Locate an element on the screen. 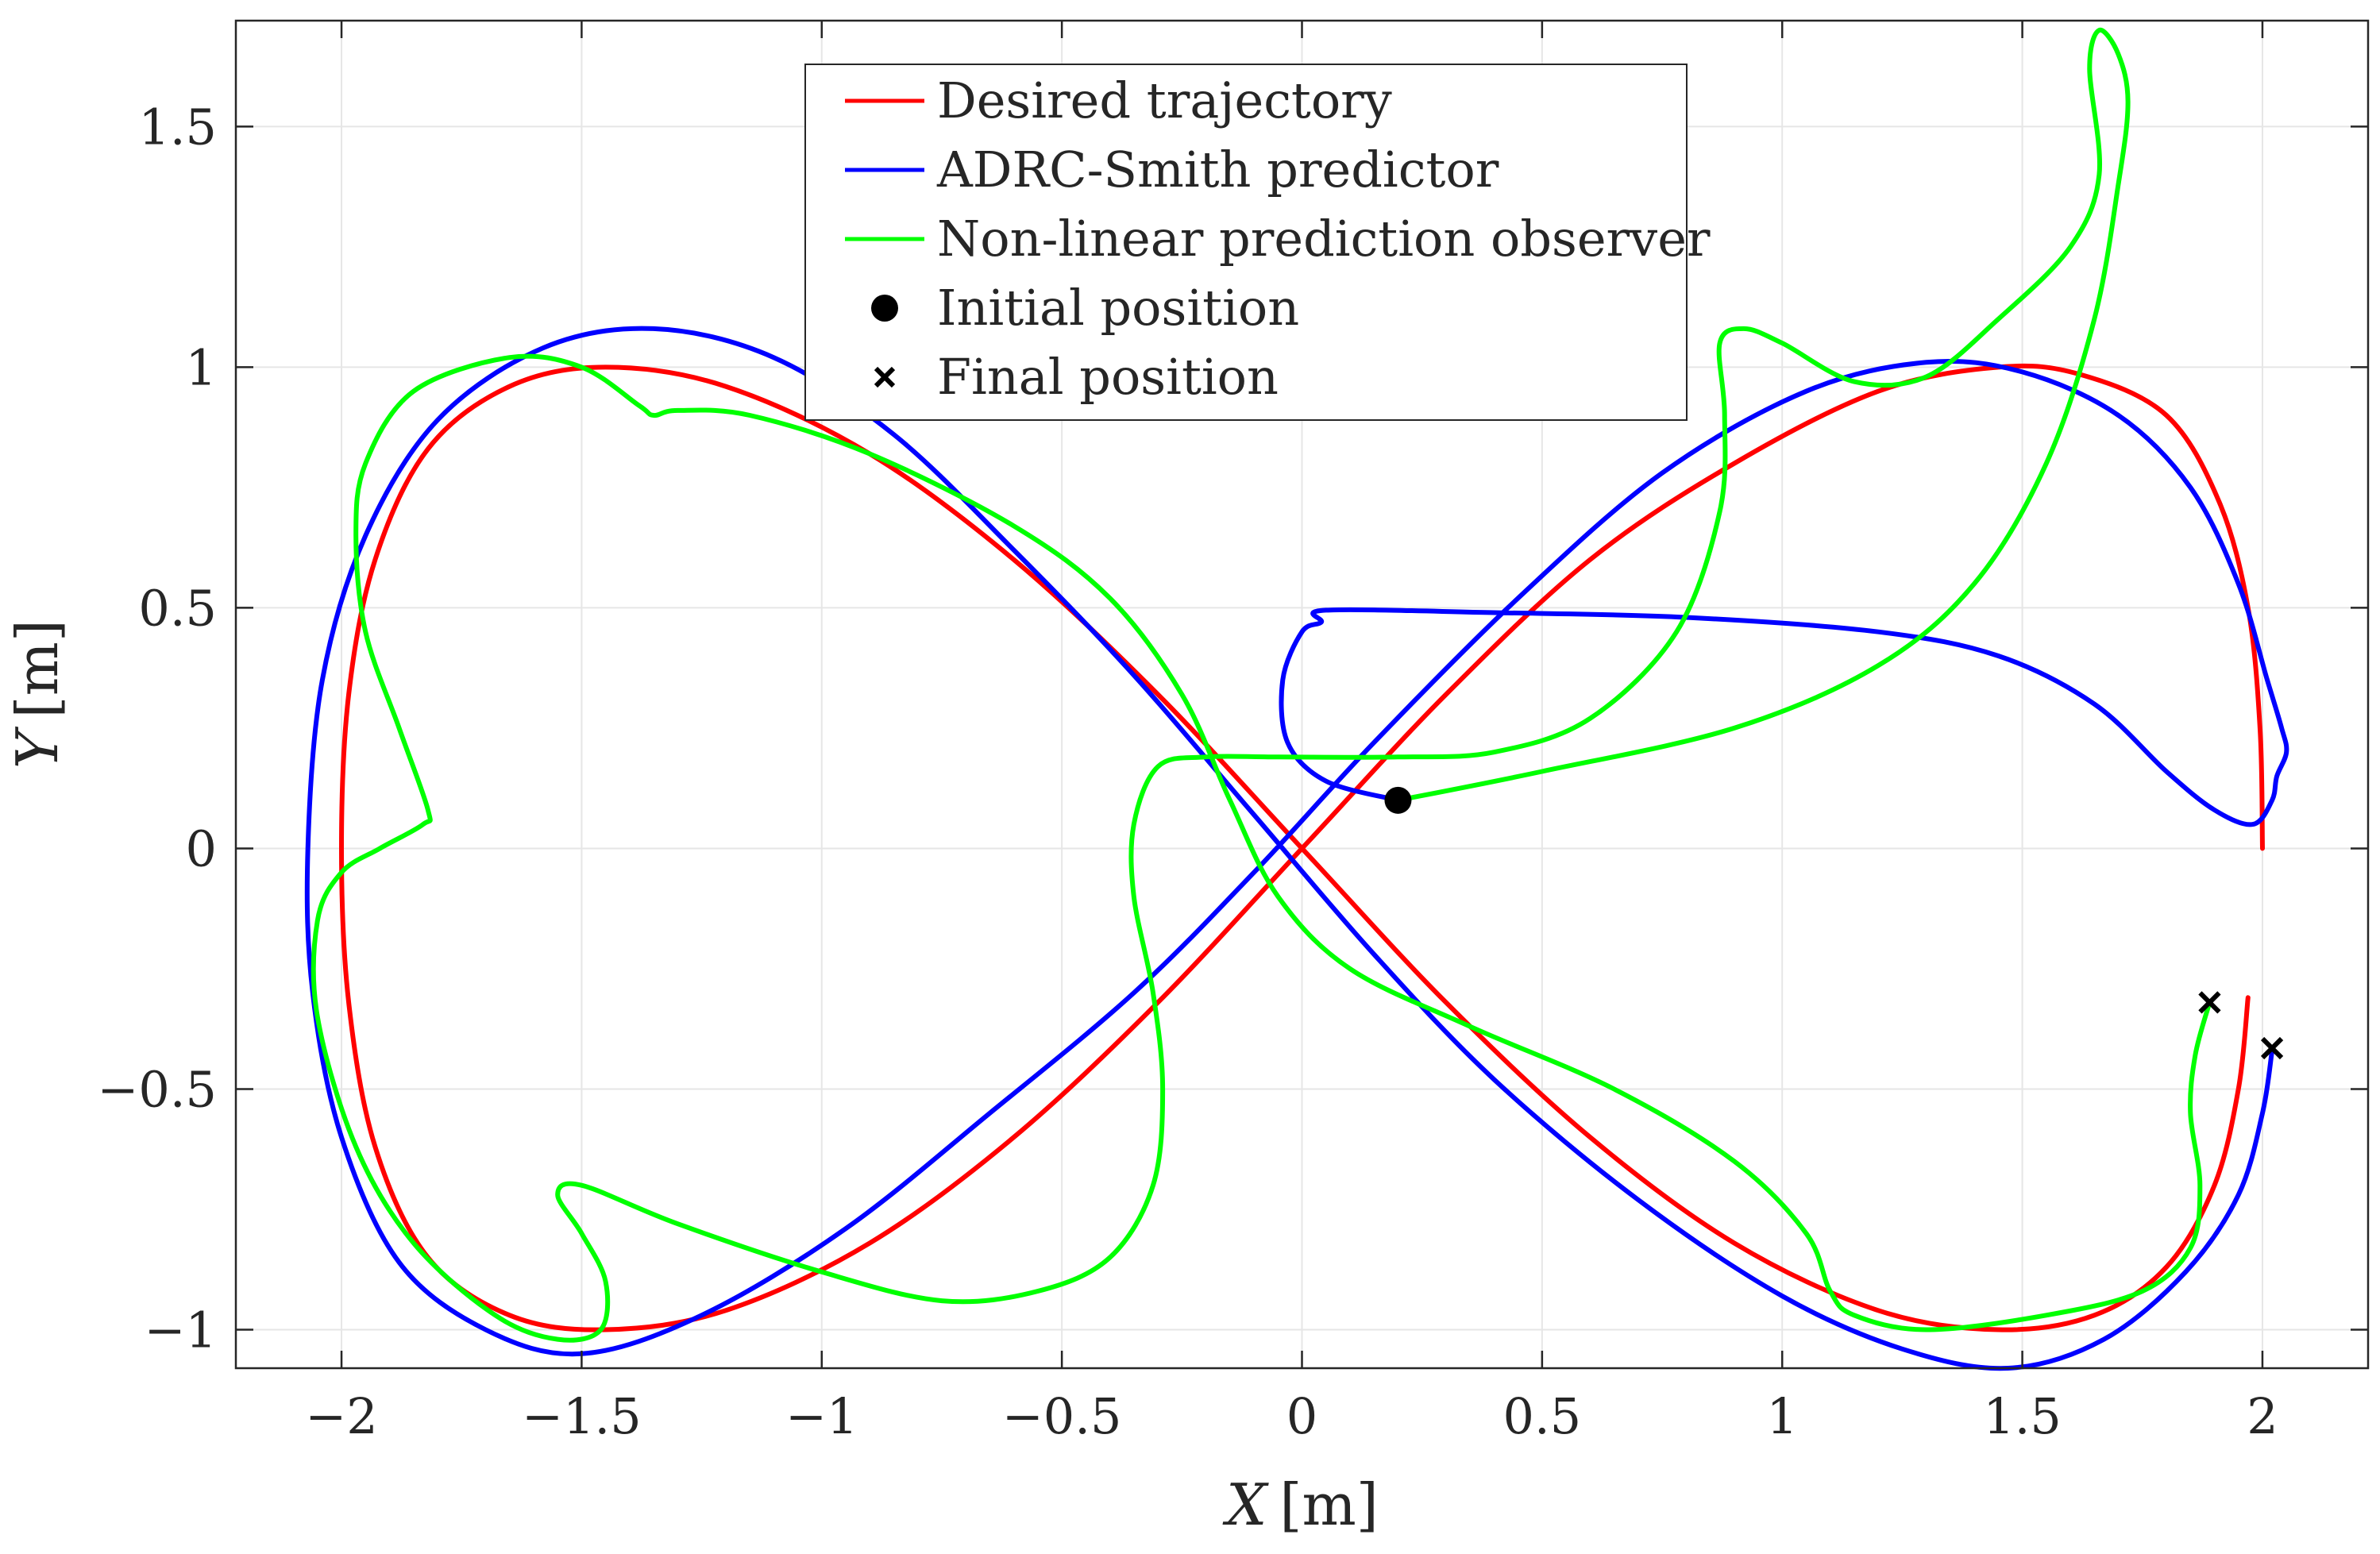  legend-box is located at coordinates (1246, 243).